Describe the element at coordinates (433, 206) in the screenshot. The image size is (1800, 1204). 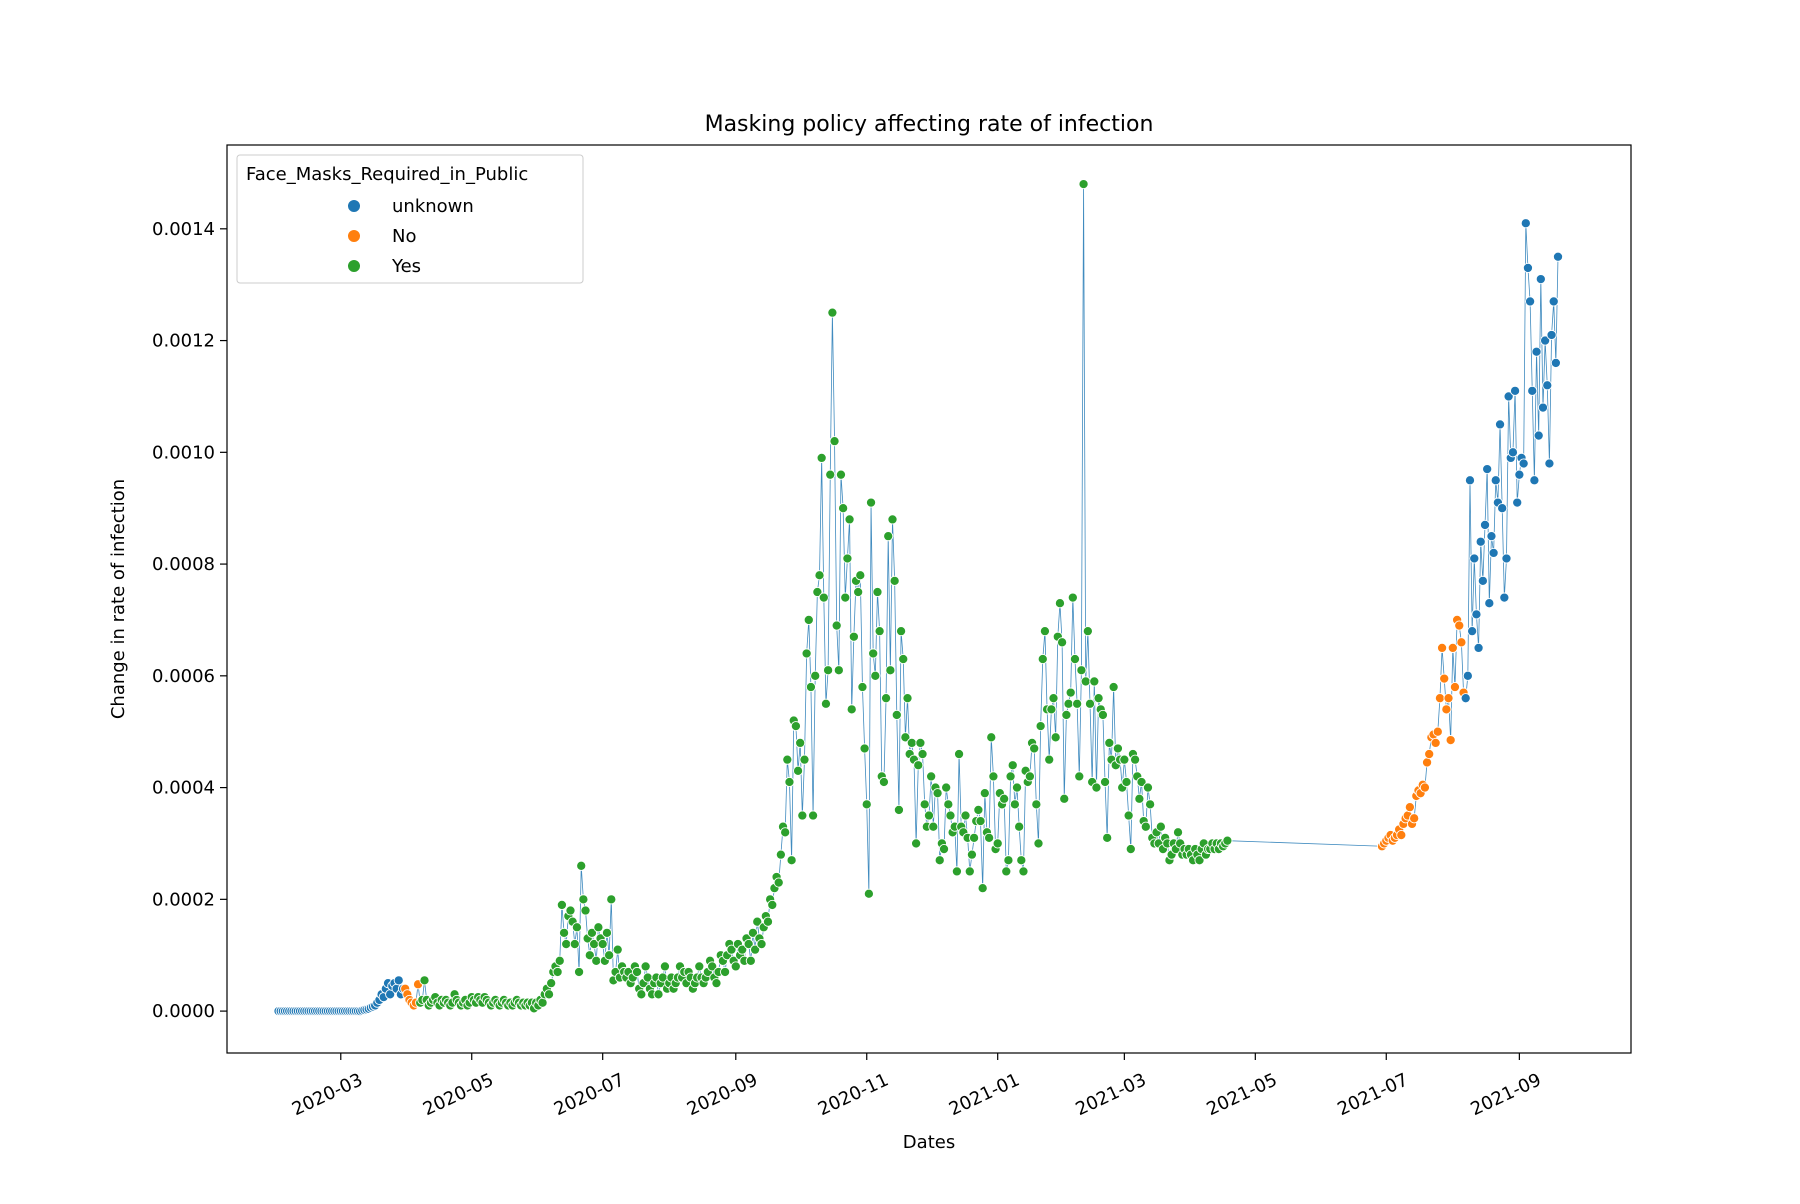
I see `legend-label-unknown: unknown` at that location.